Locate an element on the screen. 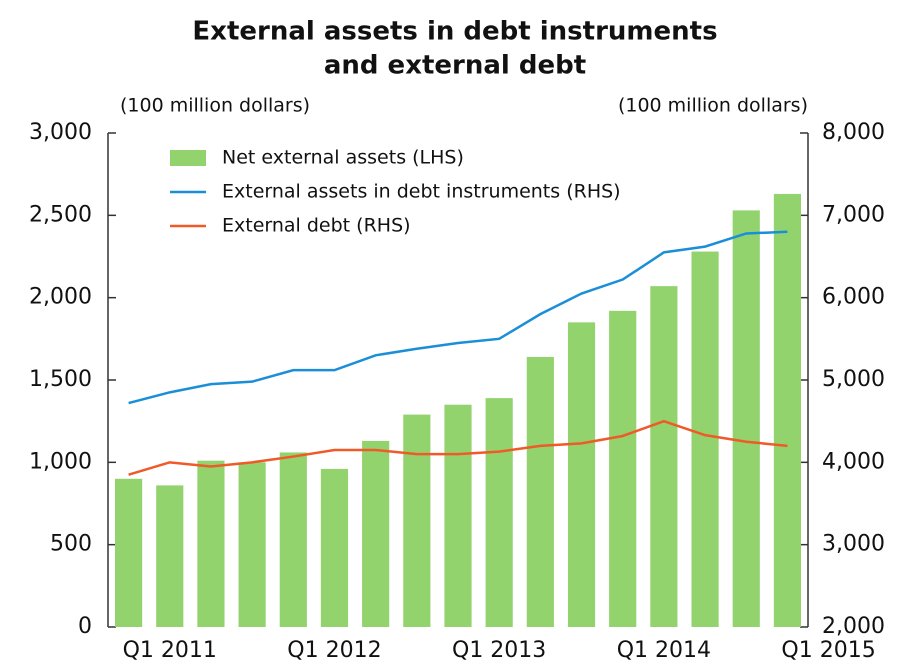 The height and width of the screenshot is (663, 901). y2-tick-label: 4,000 is located at coordinates (853, 461).